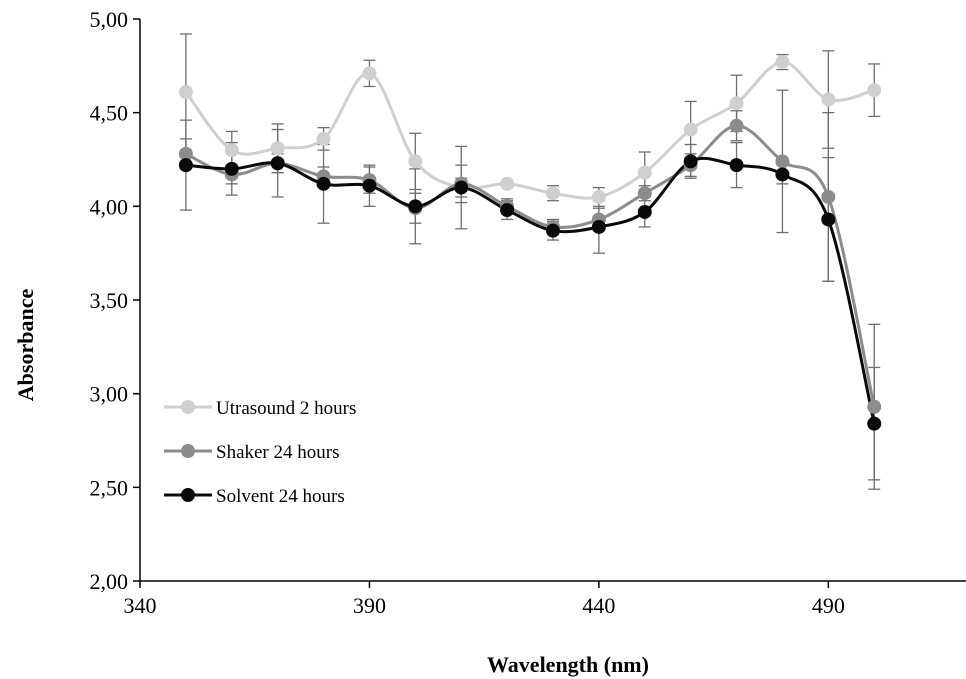 The height and width of the screenshot is (679, 966). I want to click on legend-marker-ultrasound, so click(188, 407).